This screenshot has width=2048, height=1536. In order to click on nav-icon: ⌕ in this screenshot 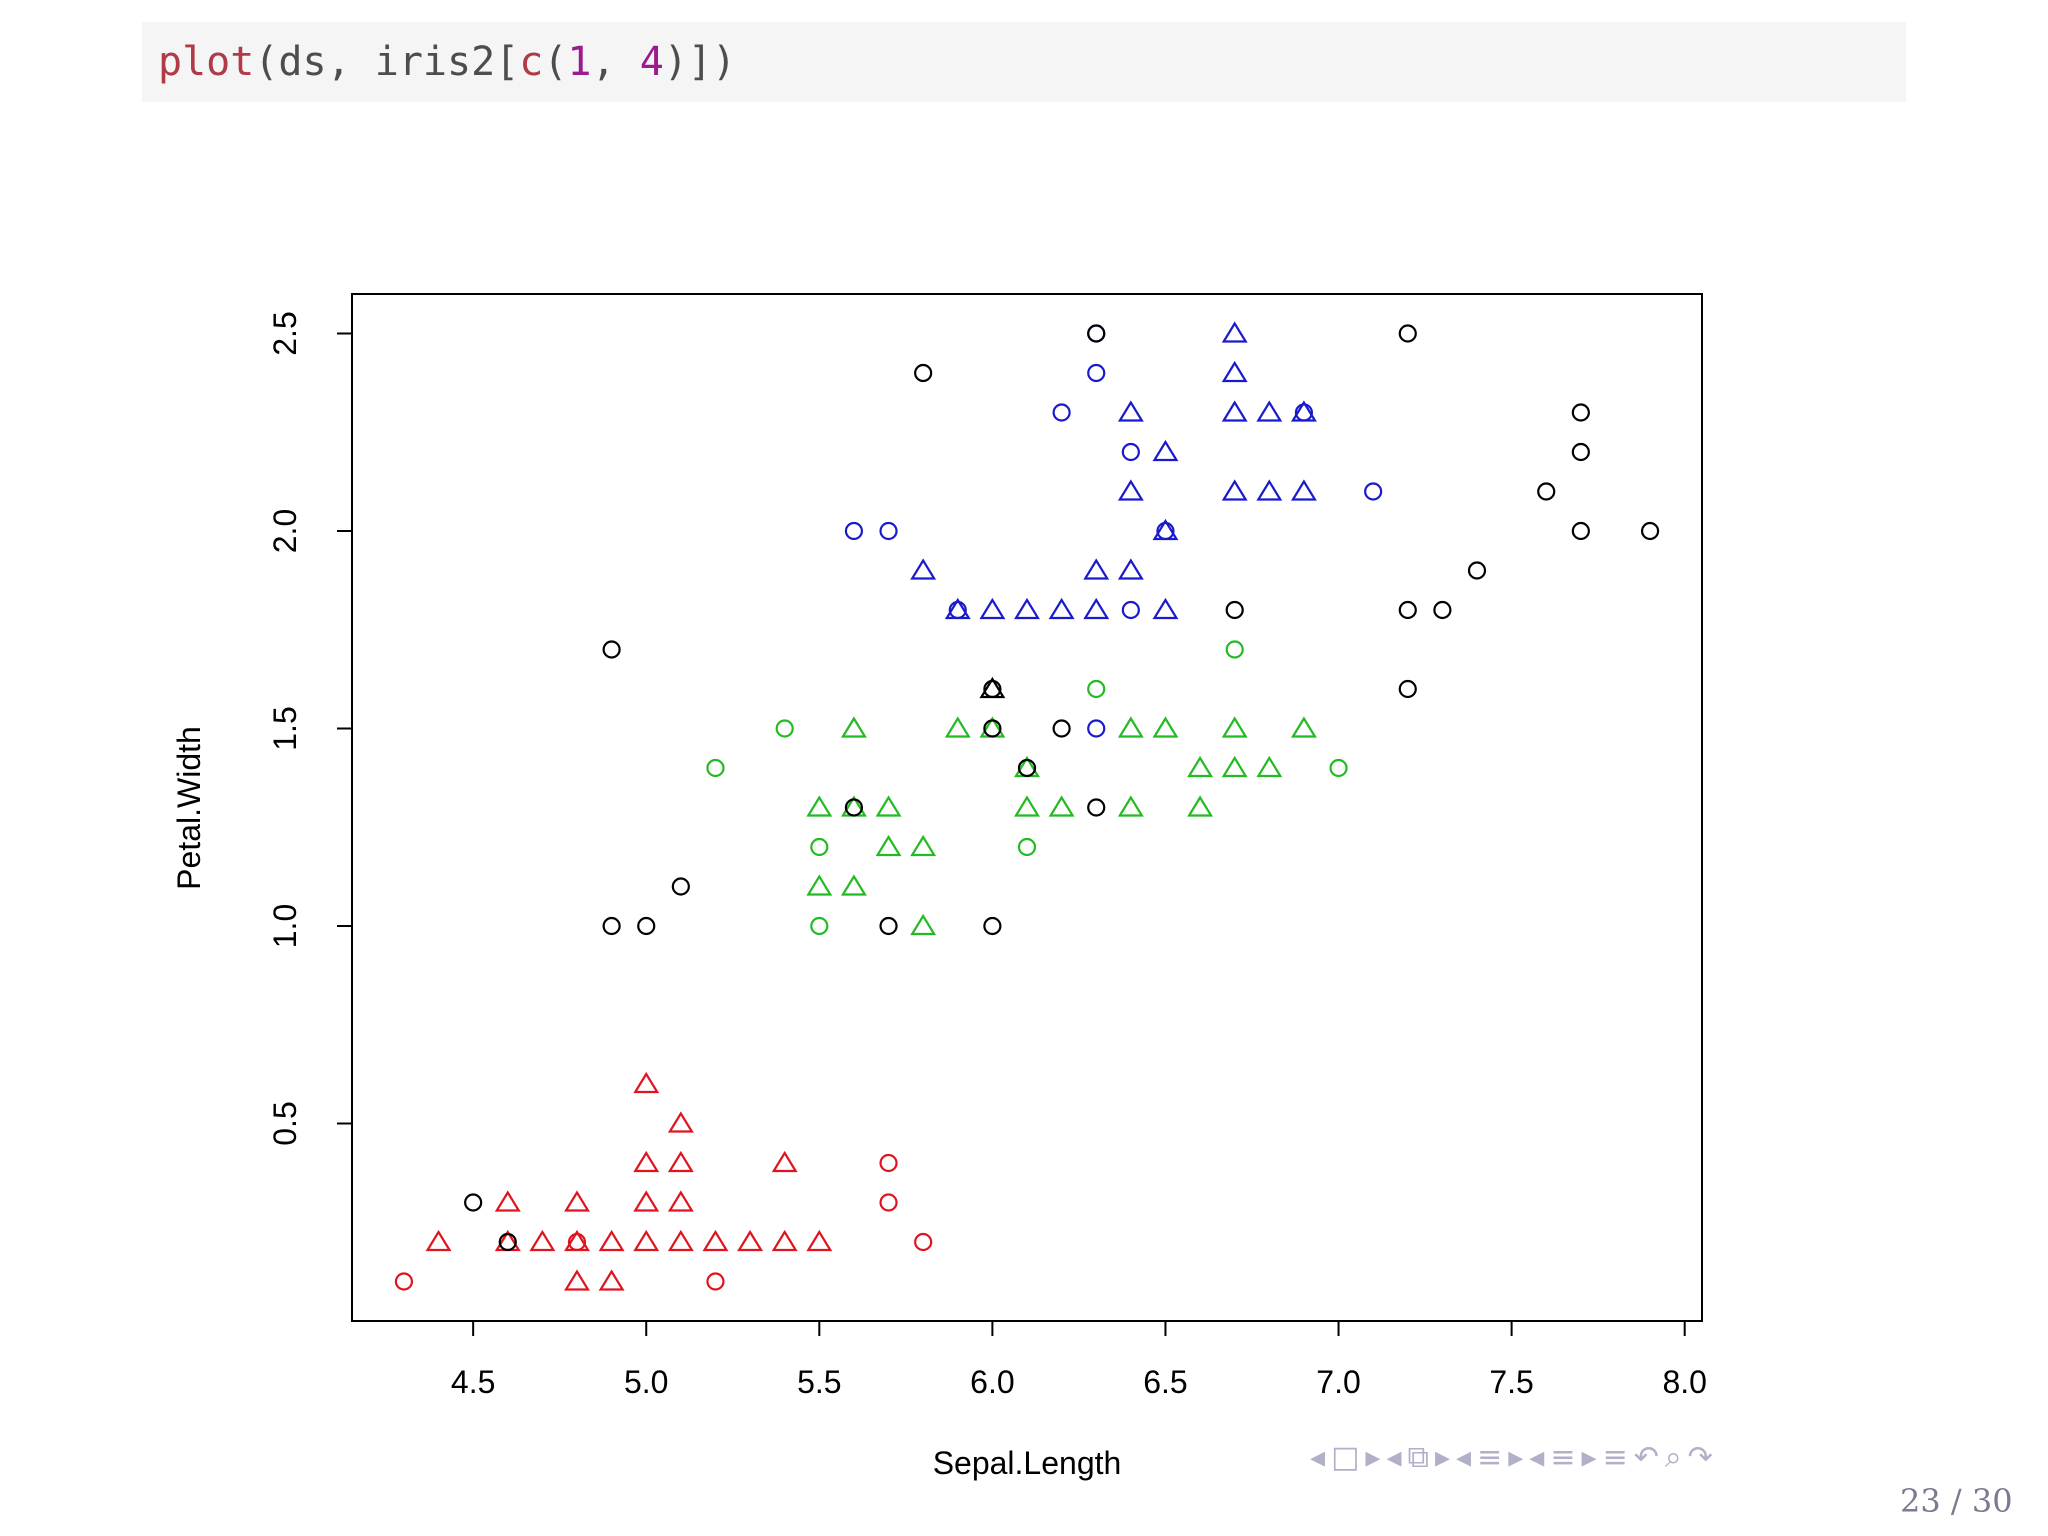, I will do `click(1673, 1457)`.